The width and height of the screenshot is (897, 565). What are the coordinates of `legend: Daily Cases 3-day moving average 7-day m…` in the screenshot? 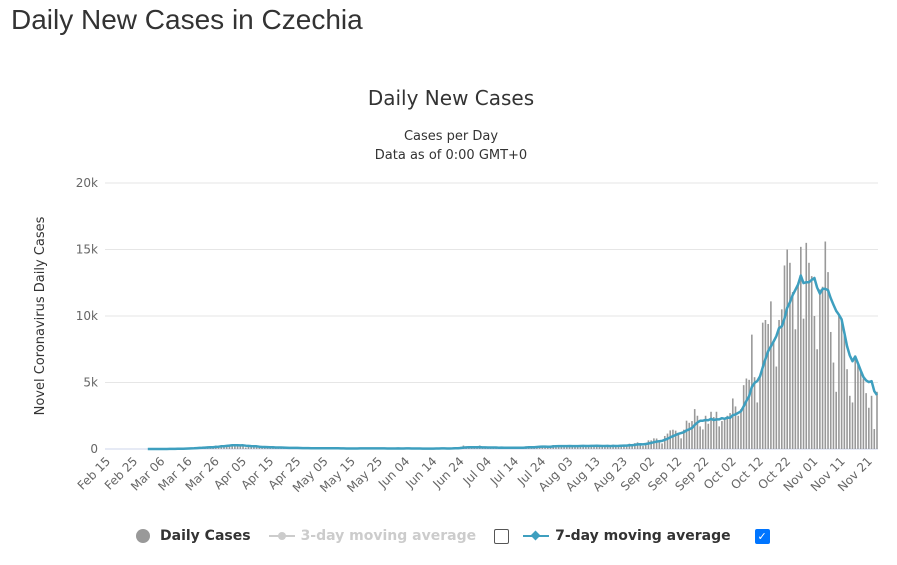 It's located at (460, 536).